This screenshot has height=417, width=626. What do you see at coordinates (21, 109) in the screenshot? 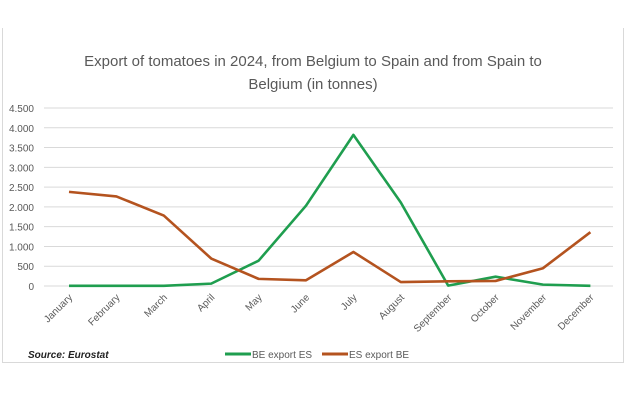
I see `y-tick-label: 4.500` at bounding box center [21, 109].